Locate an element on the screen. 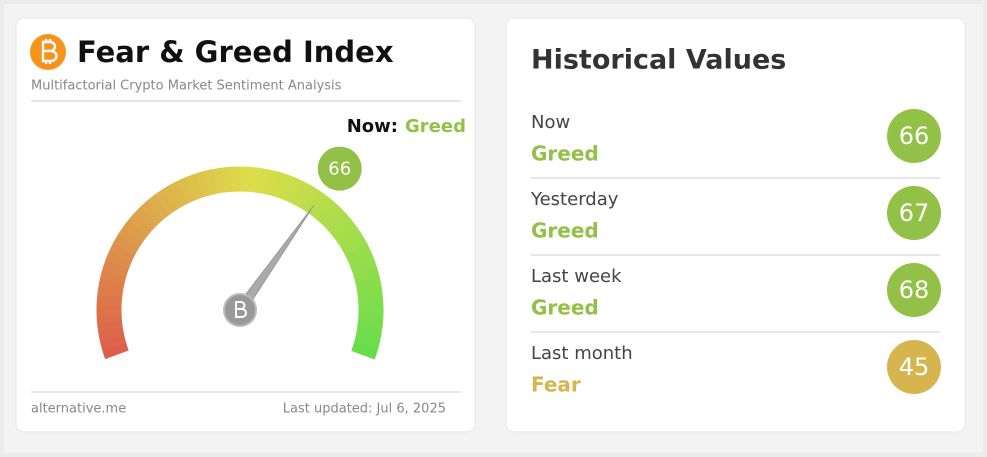 Image resolution: width=987 pixels, height=457 pixels. value-text: 66 is located at coordinates (339, 169).